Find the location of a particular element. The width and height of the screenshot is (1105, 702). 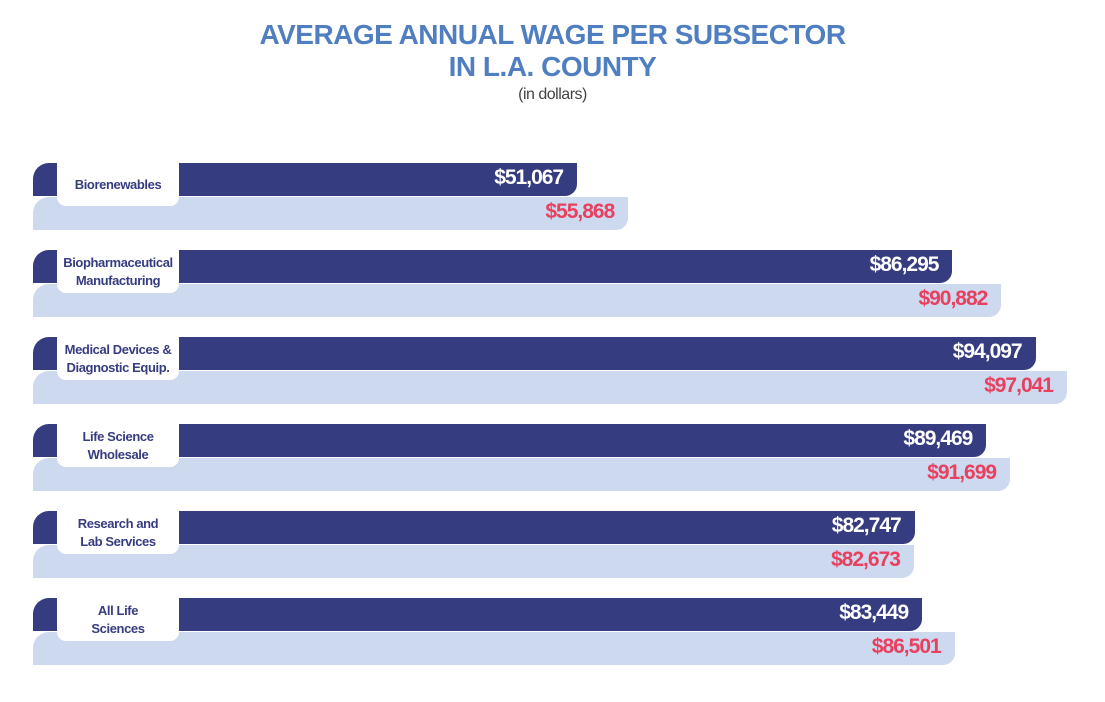

data-label: $97,041 is located at coordinates (1019, 385).